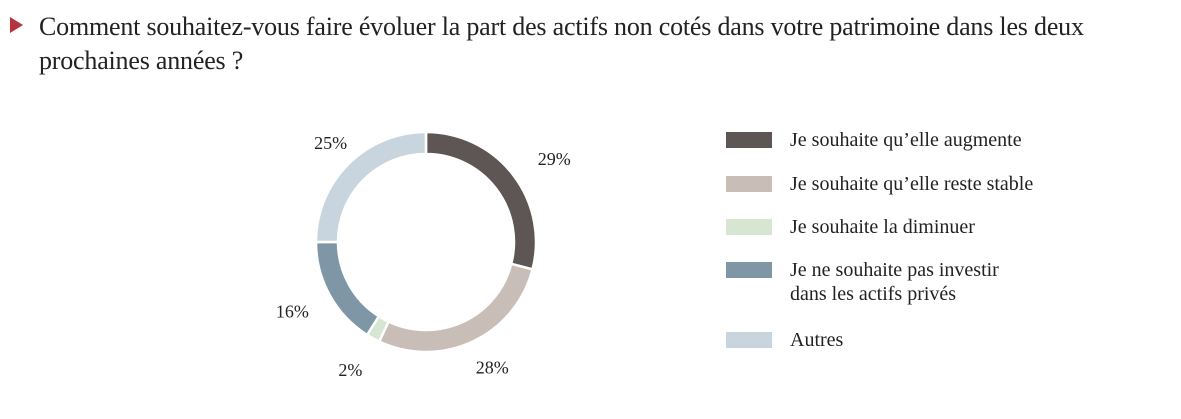  Describe the element at coordinates (817, 340) in the screenshot. I see `legend-label: Autres` at that location.